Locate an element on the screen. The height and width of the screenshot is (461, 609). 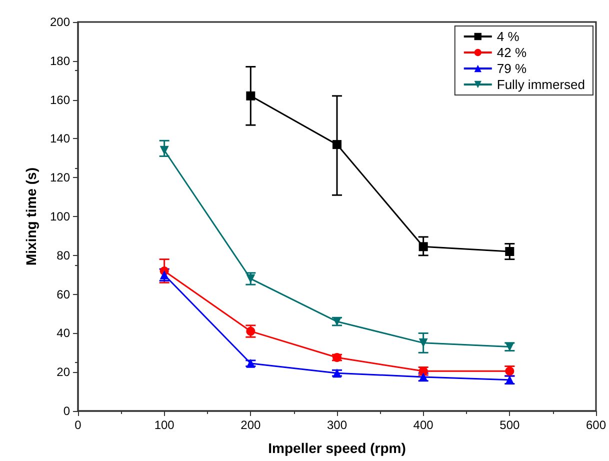
y-tick-label: 60 is located at coordinates (63, 294).